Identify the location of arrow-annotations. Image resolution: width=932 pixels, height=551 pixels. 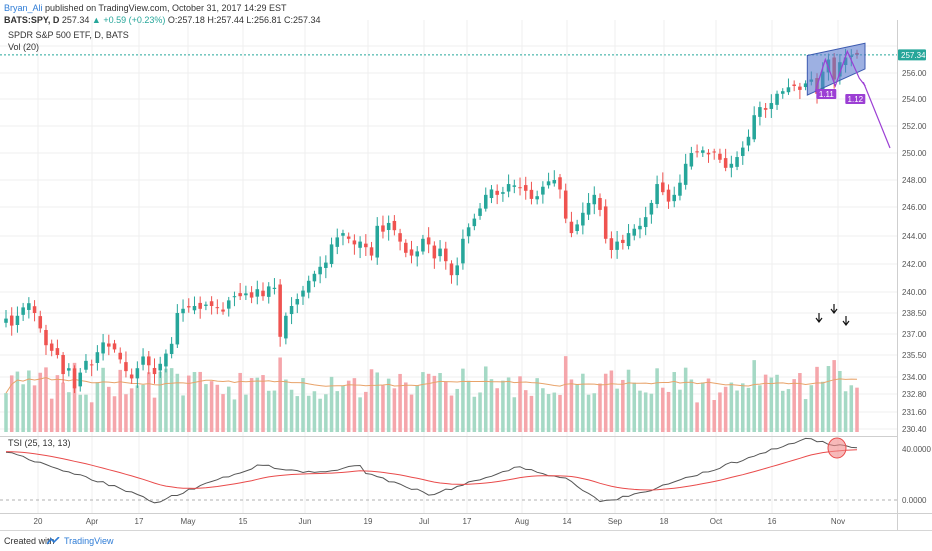
(832, 315).